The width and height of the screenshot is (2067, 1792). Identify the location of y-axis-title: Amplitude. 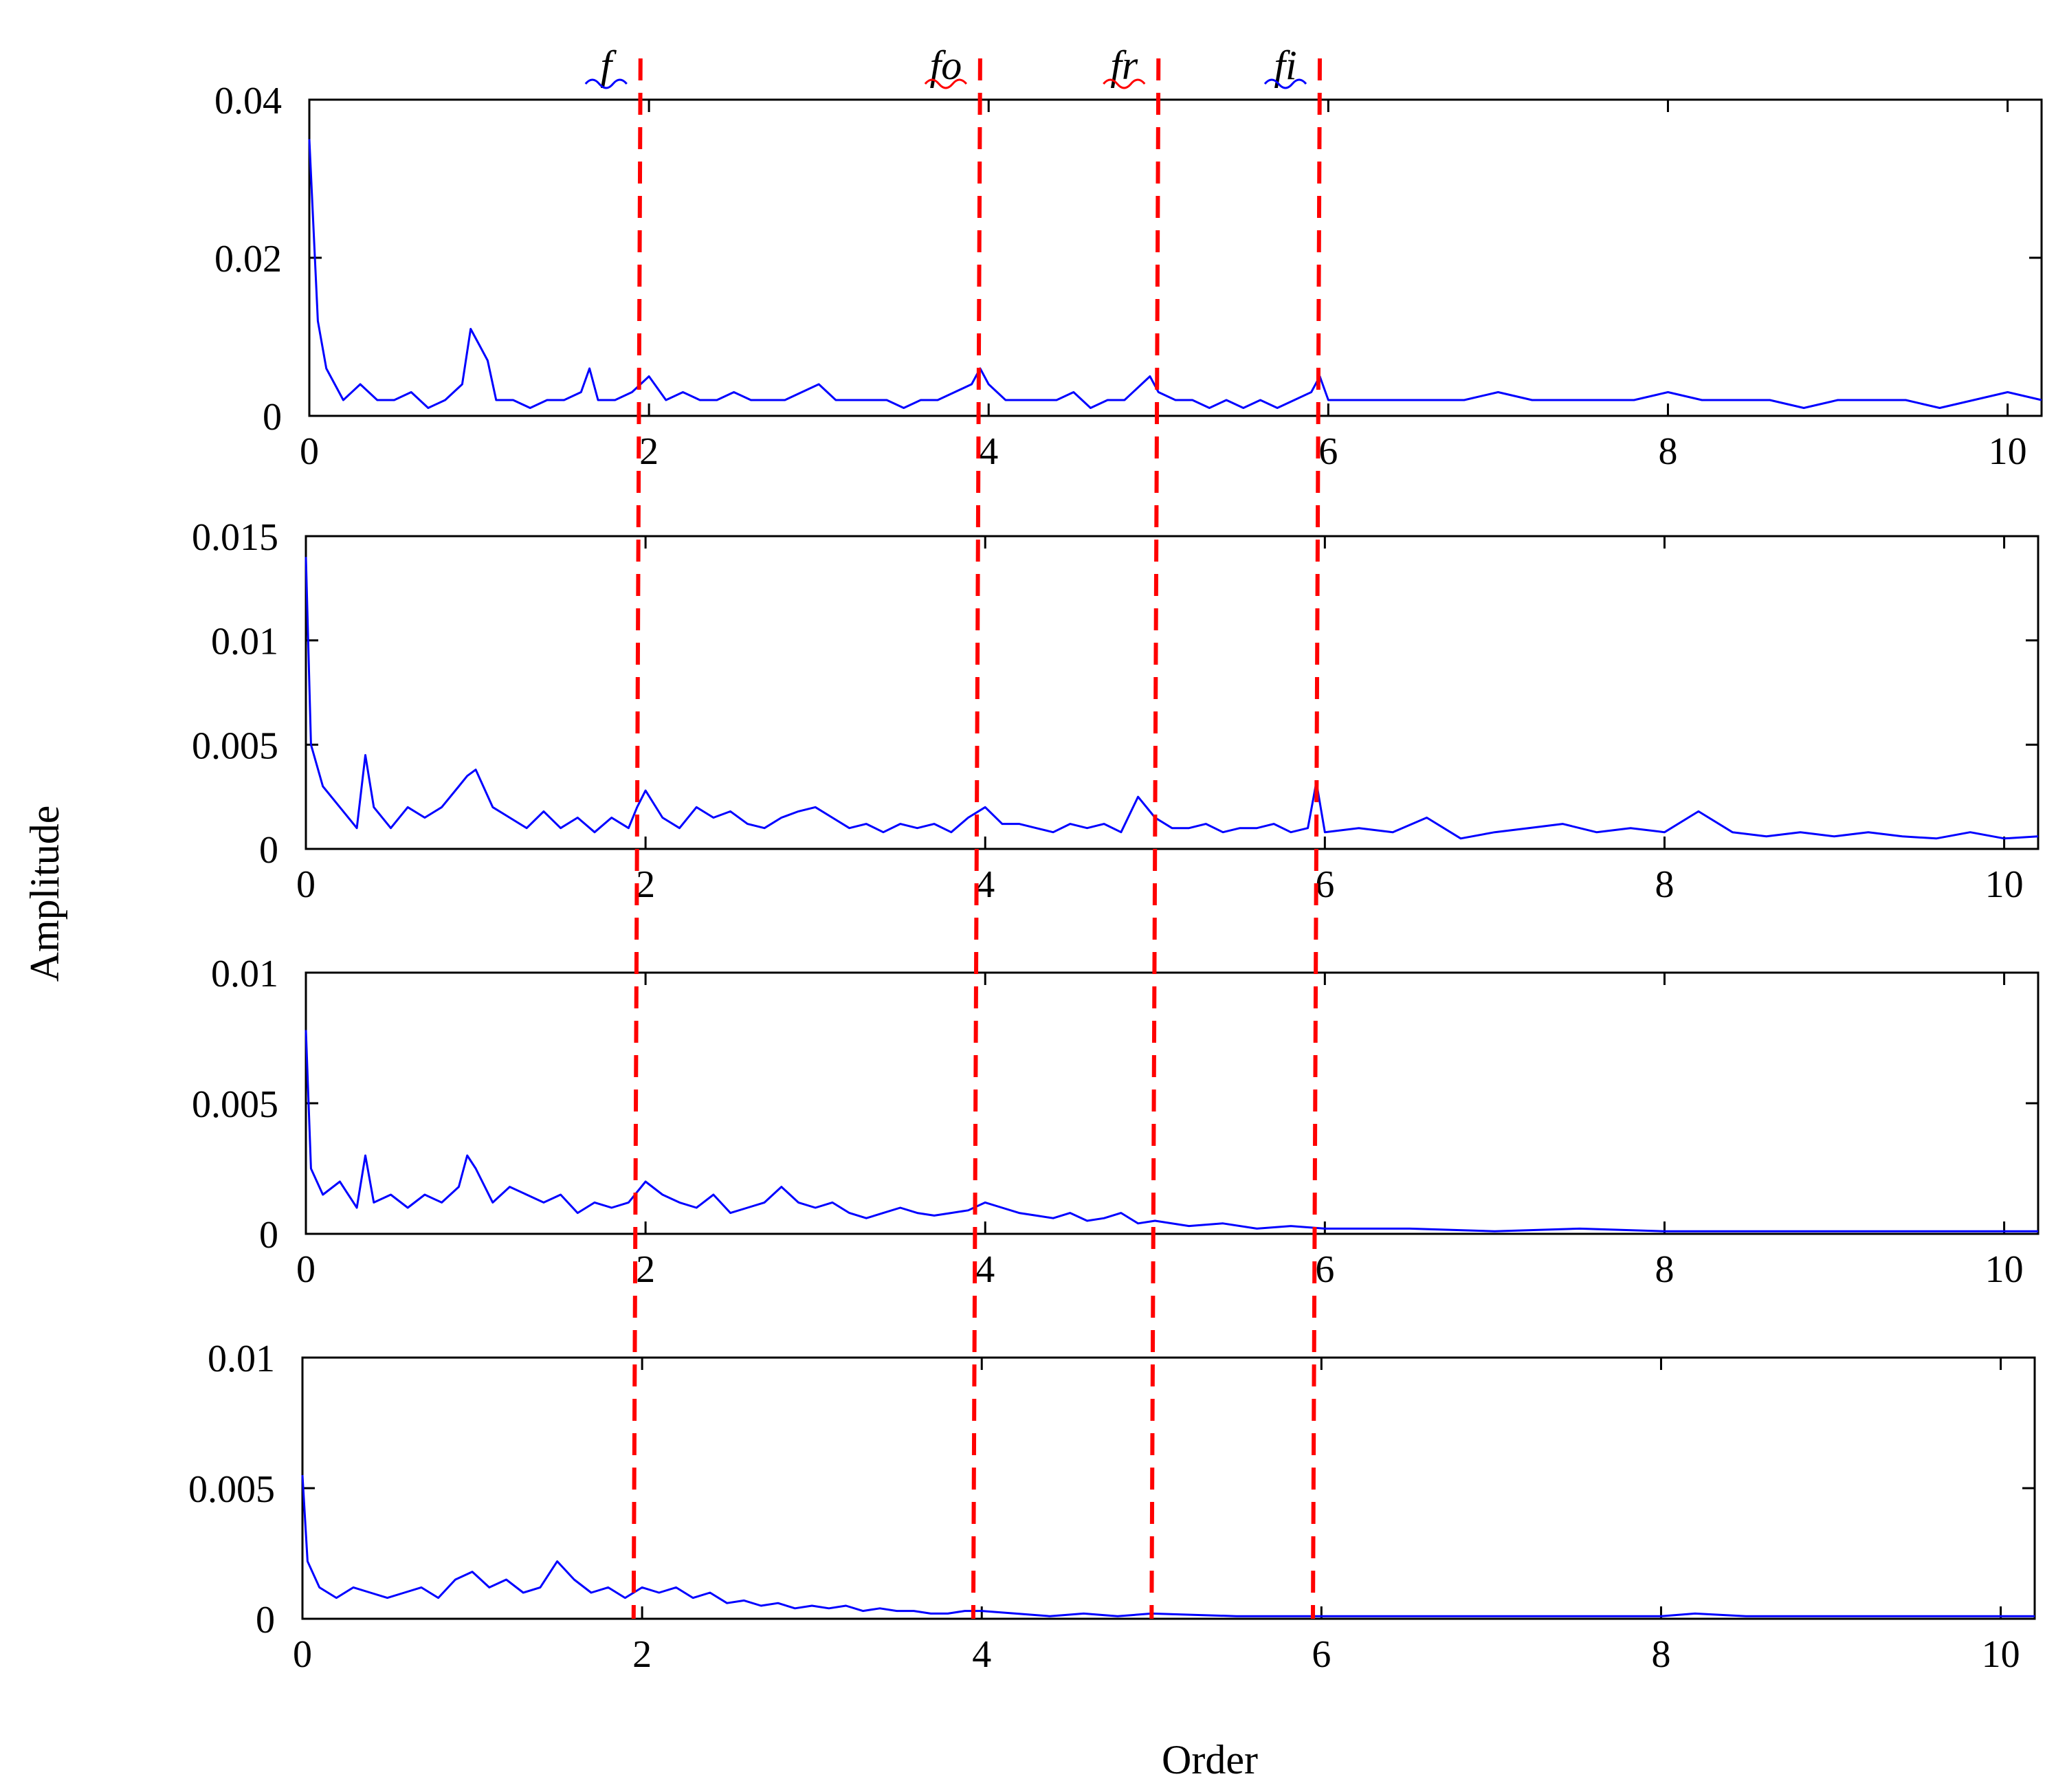
(44, 894).